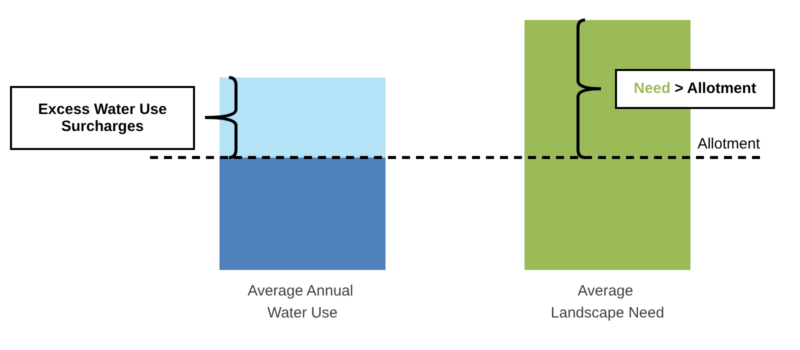 This screenshot has width=800, height=350. I want to click on note-box: Need > Allotment, so click(695, 88).